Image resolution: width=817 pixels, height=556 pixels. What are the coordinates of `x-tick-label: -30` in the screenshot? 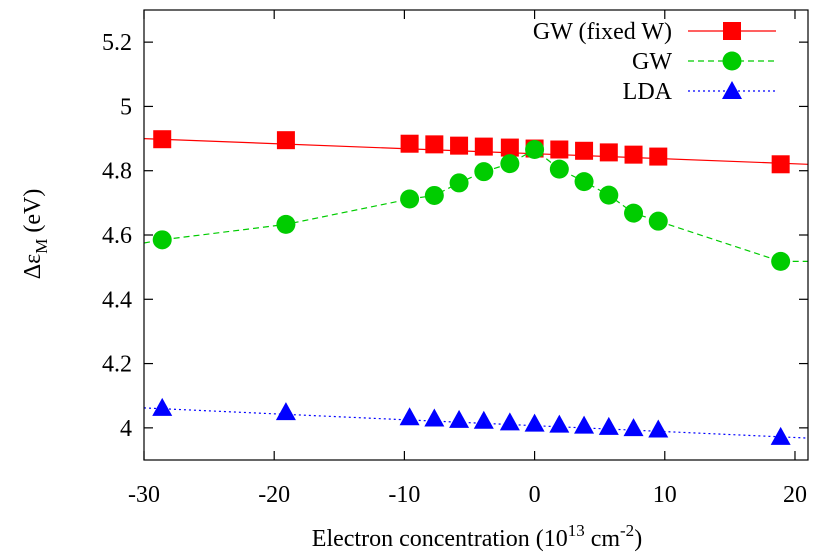 It's located at (144, 495).